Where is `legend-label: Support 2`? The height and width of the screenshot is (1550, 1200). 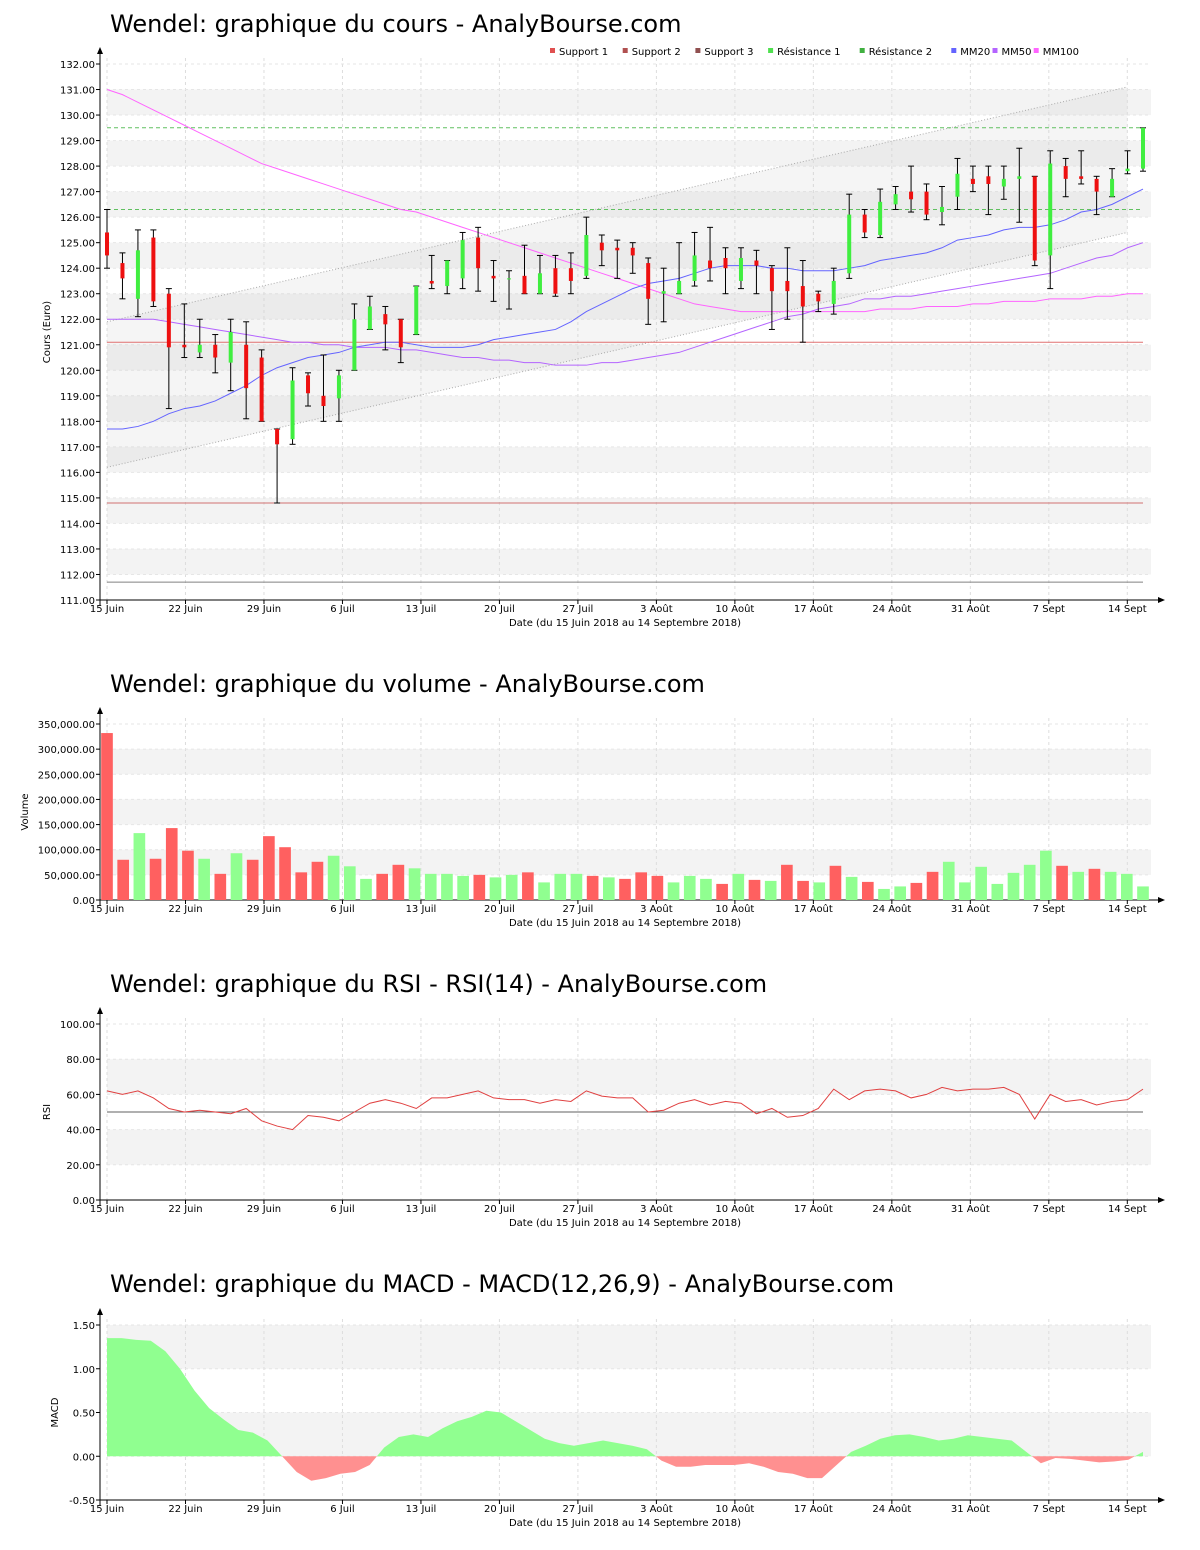 legend-label: Support 2 is located at coordinates (656, 52).